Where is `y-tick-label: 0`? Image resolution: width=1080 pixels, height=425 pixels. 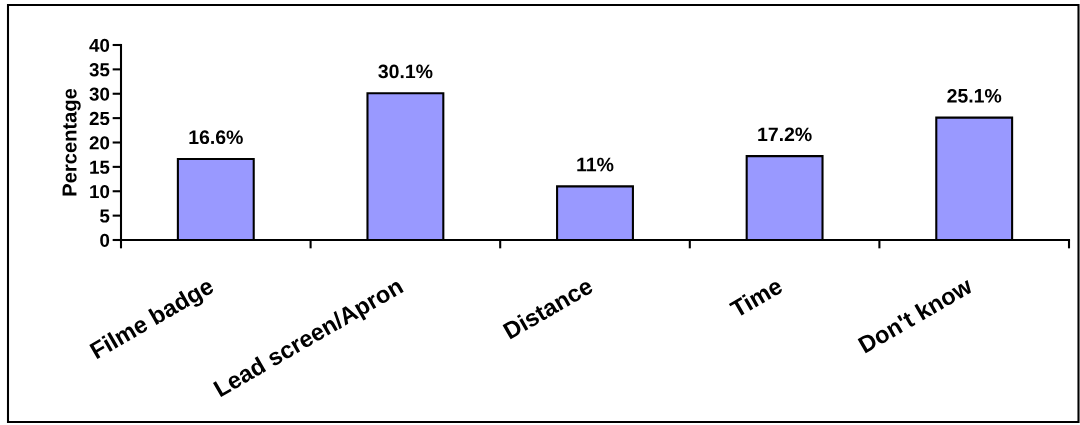
y-tick-label: 0 is located at coordinates (105, 240).